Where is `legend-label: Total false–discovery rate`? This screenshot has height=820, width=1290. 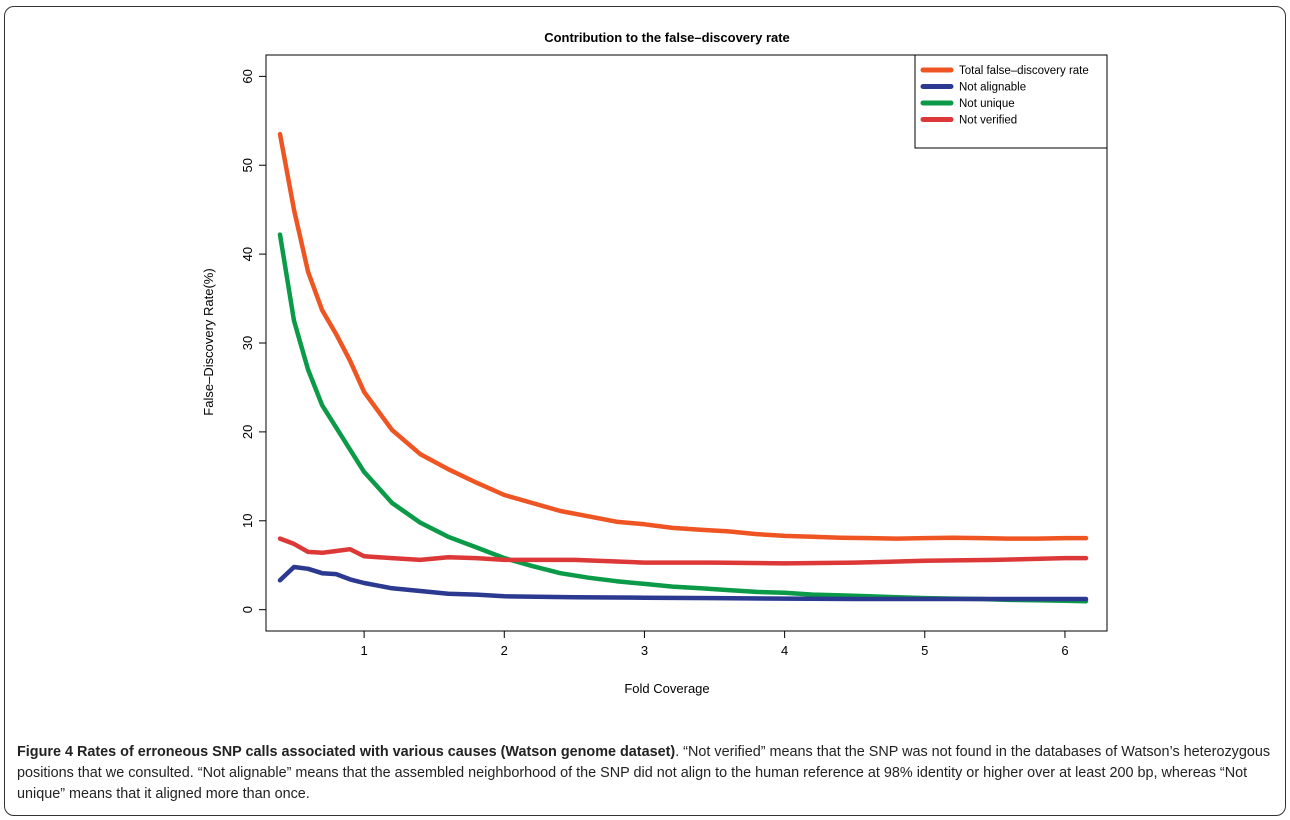 legend-label: Total false–discovery rate is located at coordinates (1024, 71).